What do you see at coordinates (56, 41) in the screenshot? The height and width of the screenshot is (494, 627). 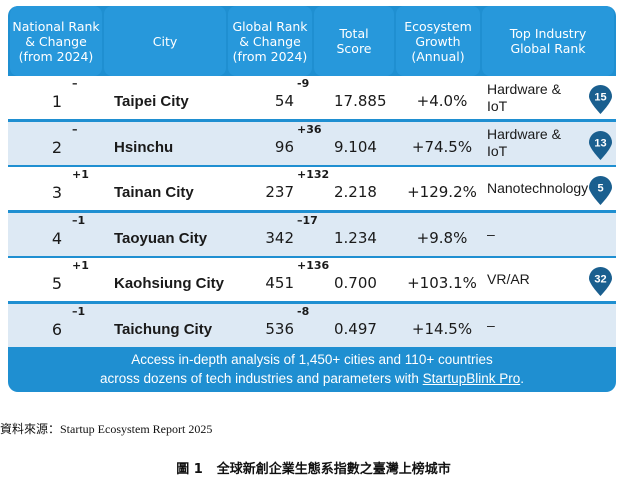 I see `header-national-rank: National Rank & Change (from 2024)` at bounding box center [56, 41].